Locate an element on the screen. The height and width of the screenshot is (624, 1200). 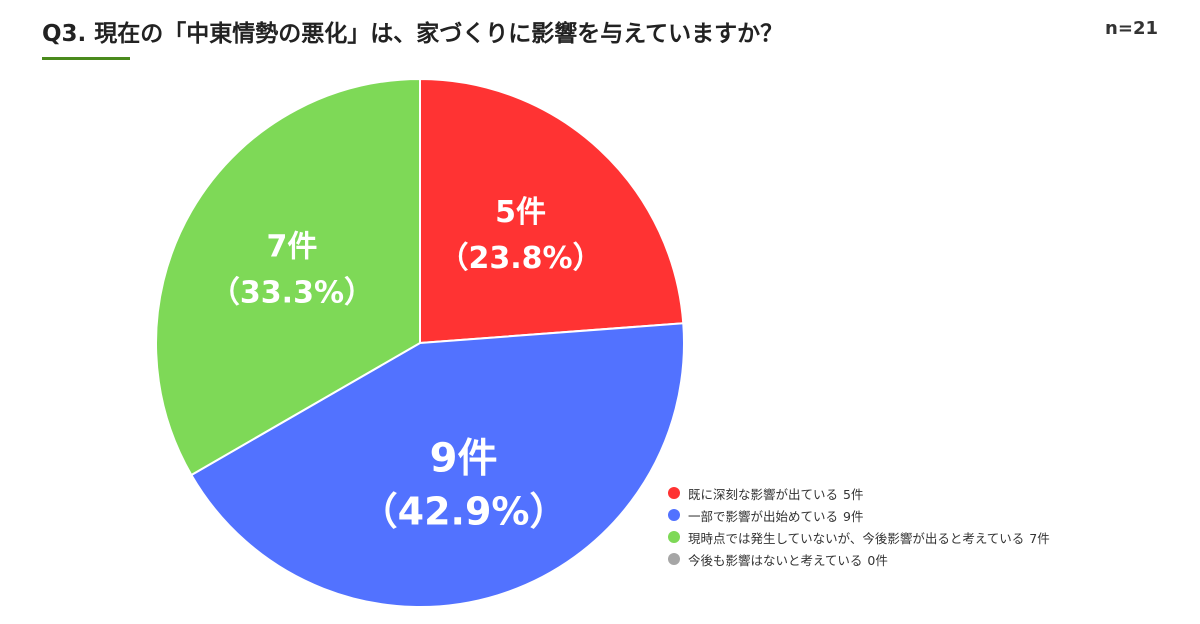
slice-percent-label: （23.8%） is located at coordinates (521, 258).